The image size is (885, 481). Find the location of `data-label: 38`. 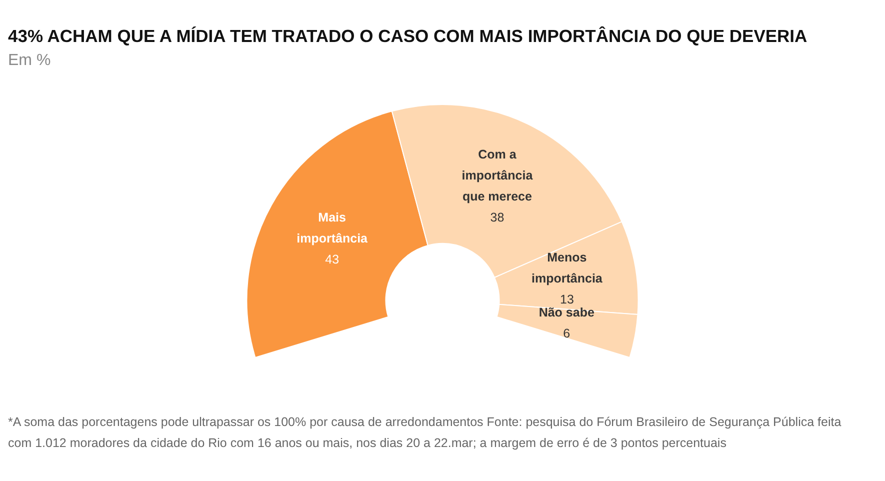

data-label: 38 is located at coordinates (497, 217).